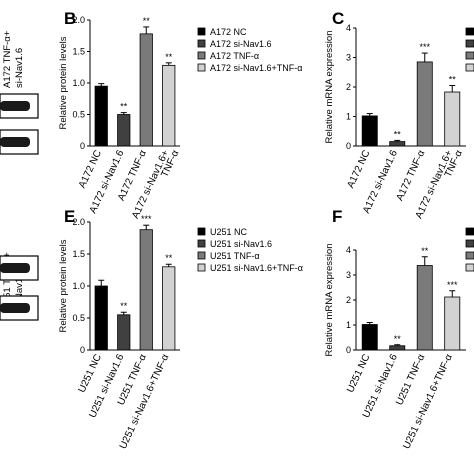 The height and width of the screenshot is (474, 474). What do you see at coordinates (338, 18) in the screenshot?
I see `panel-letter: C` at bounding box center [338, 18].